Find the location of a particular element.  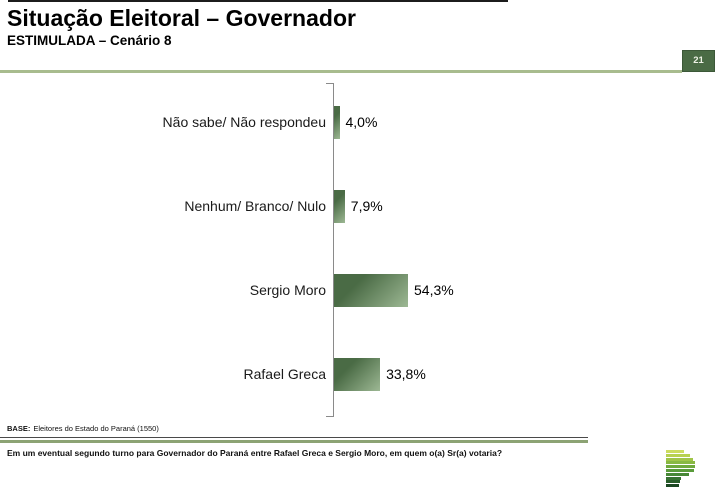

chart-row: Nenhum/ Branco/ Nulo 7,9% is located at coordinates (357, 206).